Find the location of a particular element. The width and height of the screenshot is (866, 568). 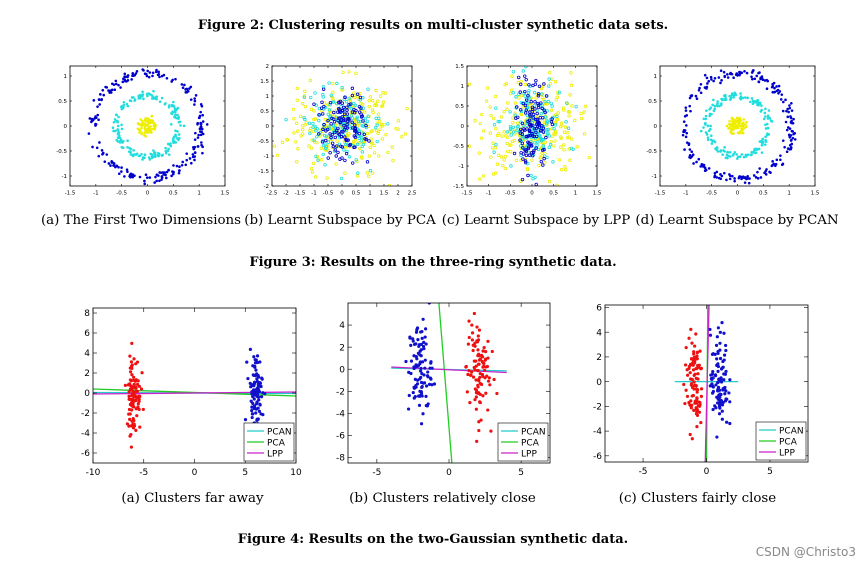

x-tick-label: -0.5 is located at coordinates (510, 194).